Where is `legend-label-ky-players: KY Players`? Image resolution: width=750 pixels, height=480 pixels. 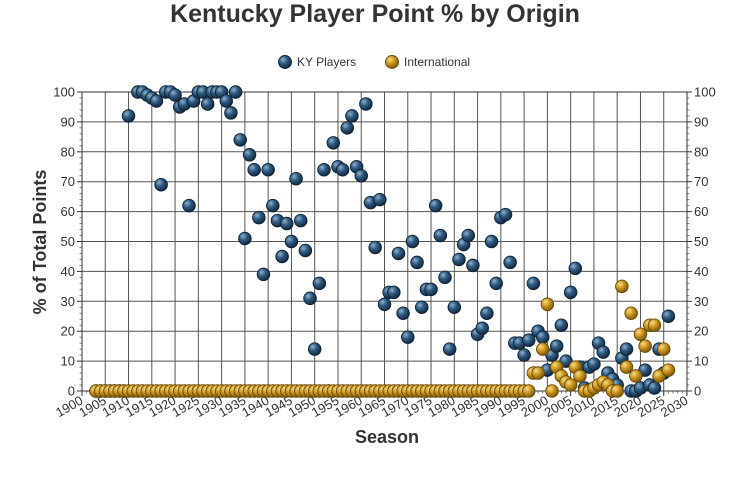 legend-label-ky-players: KY Players is located at coordinates (326, 62).